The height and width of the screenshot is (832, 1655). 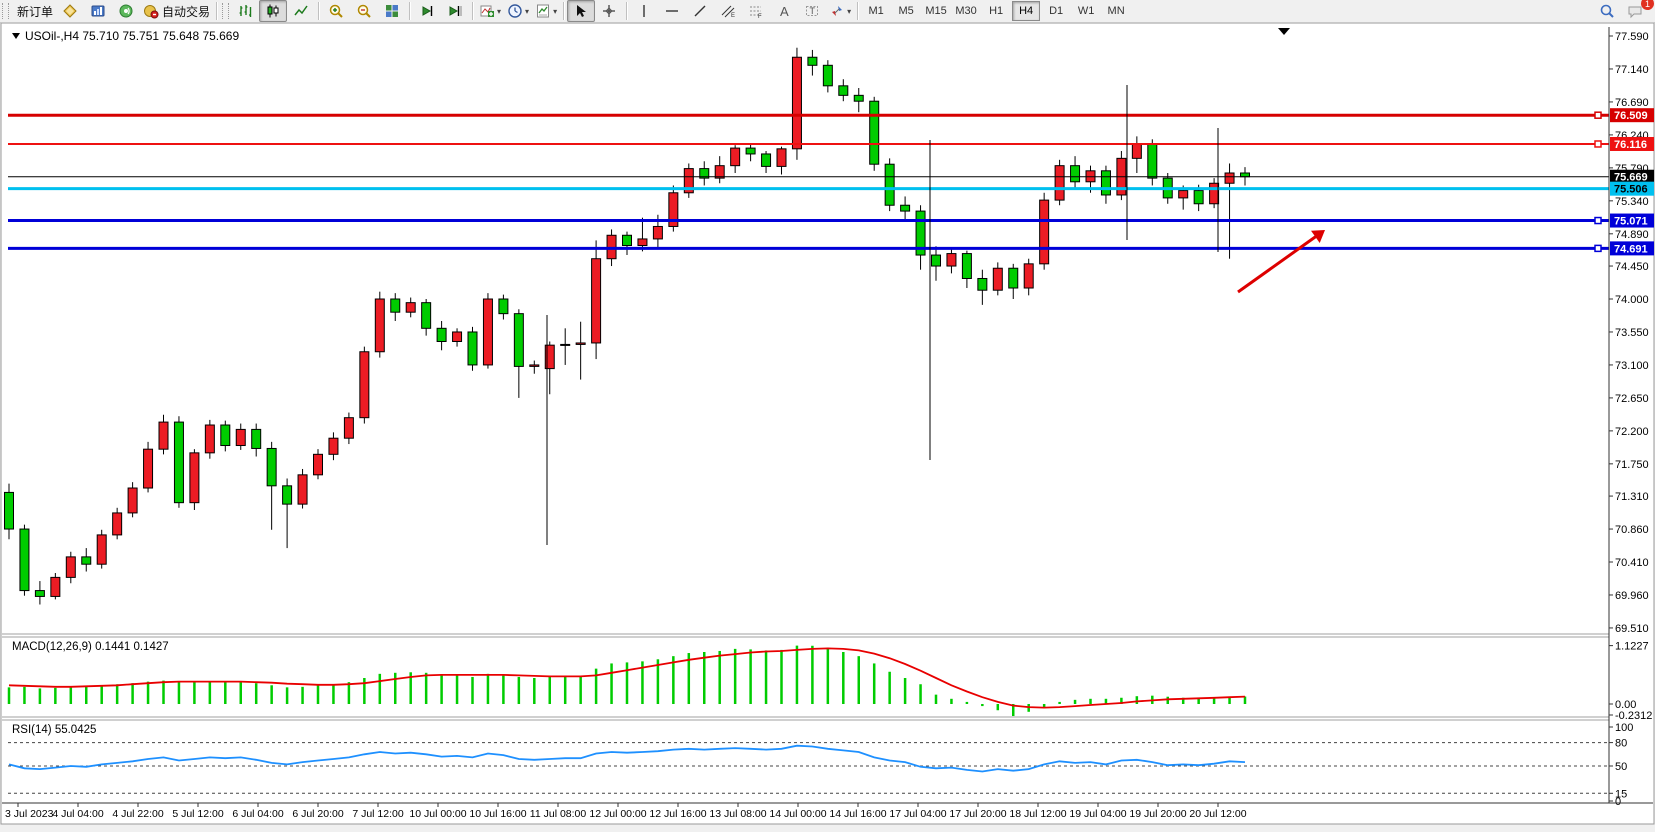 What do you see at coordinates (840, 11) in the screenshot?
I see `arrows-button: ▾` at bounding box center [840, 11].